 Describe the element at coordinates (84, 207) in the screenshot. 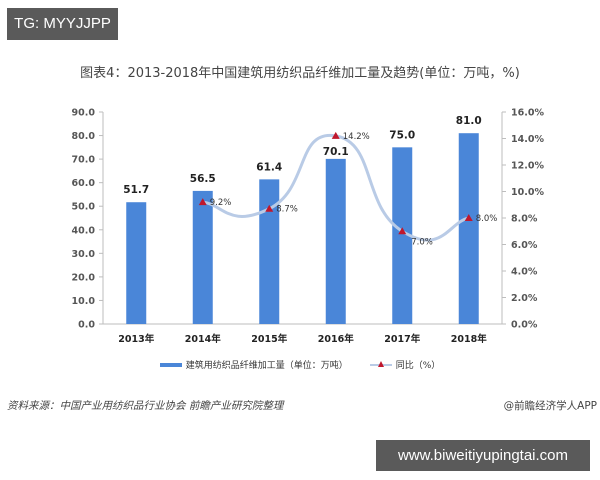

I see `left-tick-label: 50.0` at that location.